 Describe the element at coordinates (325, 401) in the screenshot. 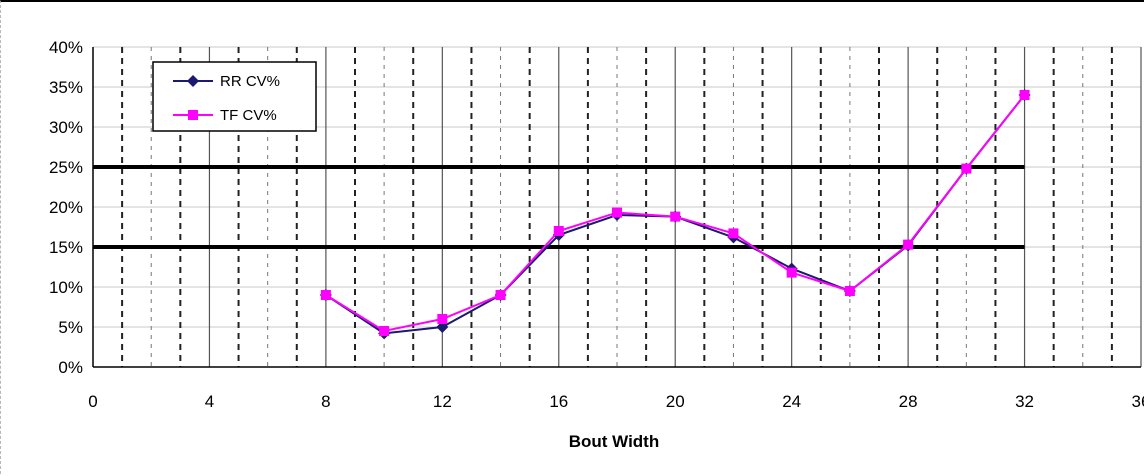

I see `x-tick-label: 8` at that location.